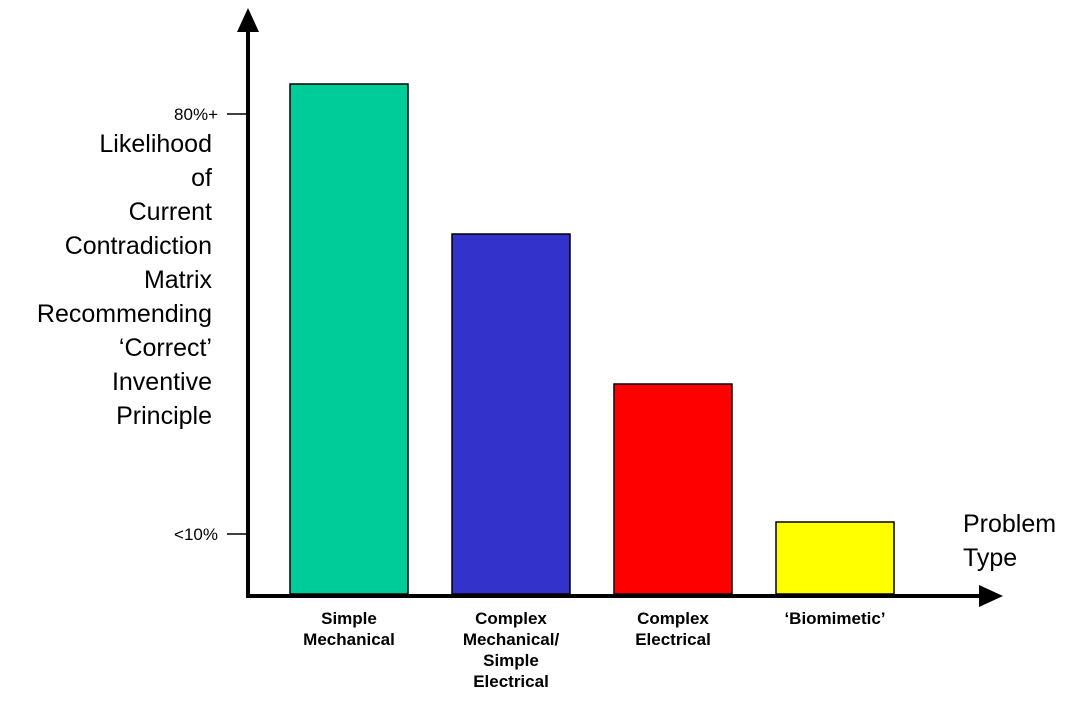 Image resolution: width=1071 pixels, height=701 pixels. What do you see at coordinates (155, 144) in the screenshot?
I see `y-axis-title-line: Likelihood` at bounding box center [155, 144].